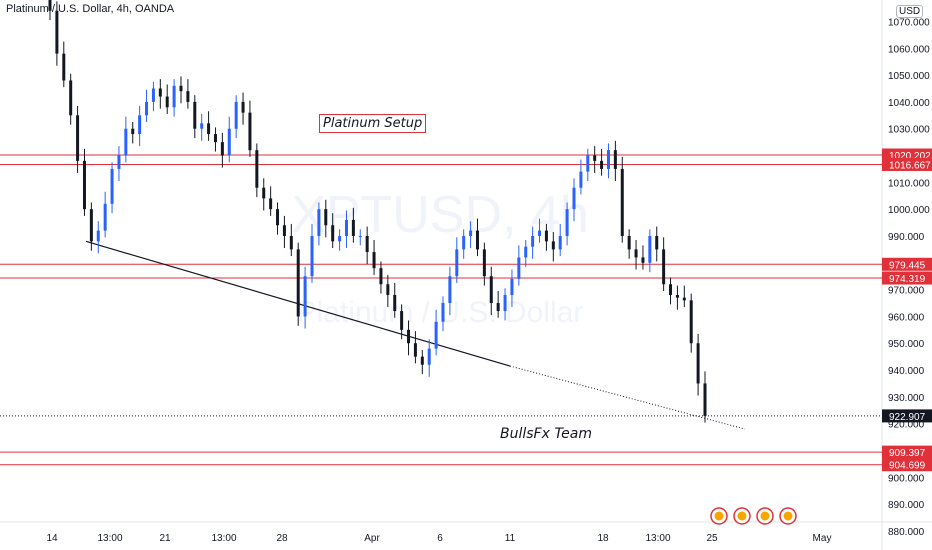  I want to click on current-price-label: 922.907, so click(907, 417).